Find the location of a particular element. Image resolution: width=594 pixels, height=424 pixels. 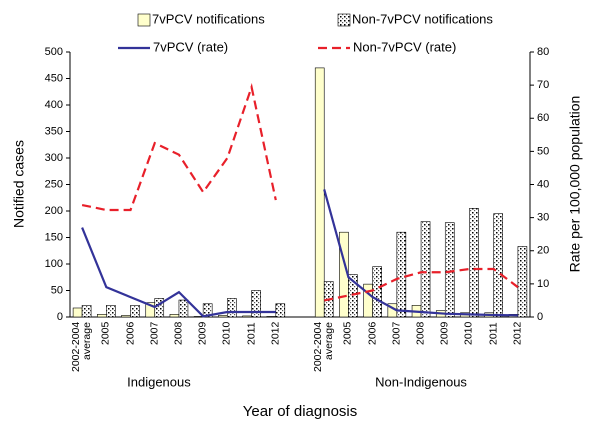

y2-tick-label: 0 is located at coordinates (540, 317).